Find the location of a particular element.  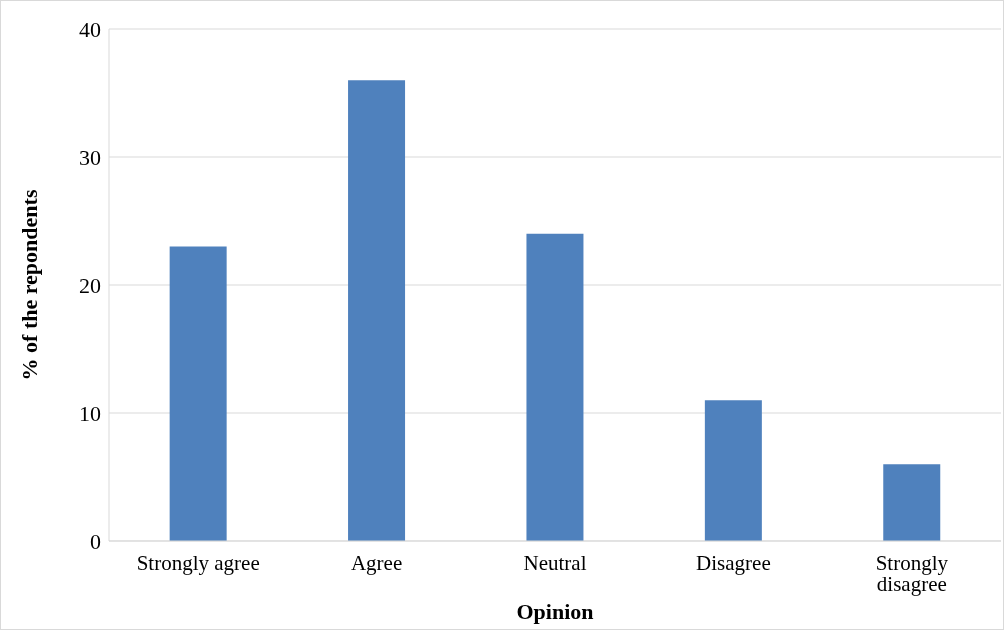

y-tick-label: 30 is located at coordinates (90, 157).